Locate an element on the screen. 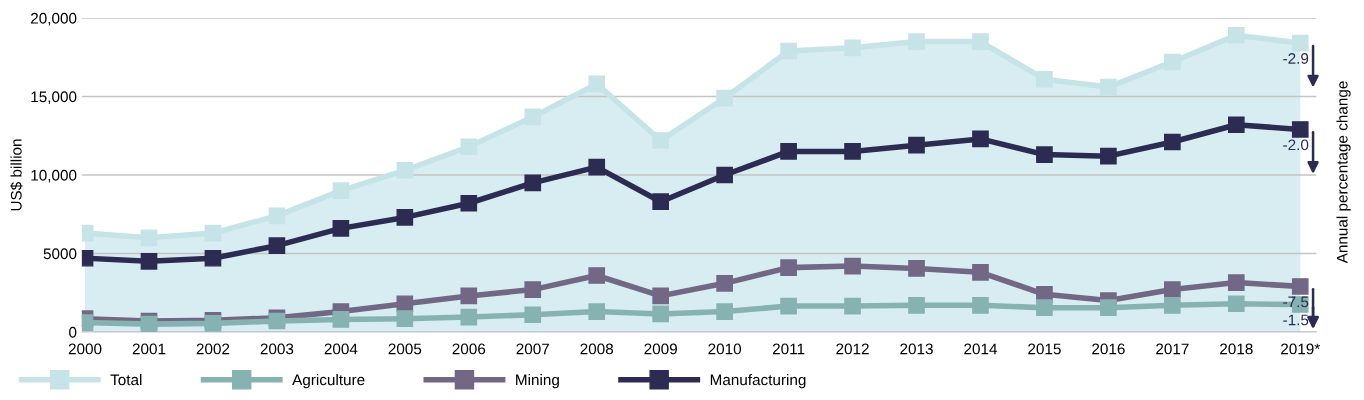 The image size is (1364, 400). legend-label: Total is located at coordinates (126, 380).